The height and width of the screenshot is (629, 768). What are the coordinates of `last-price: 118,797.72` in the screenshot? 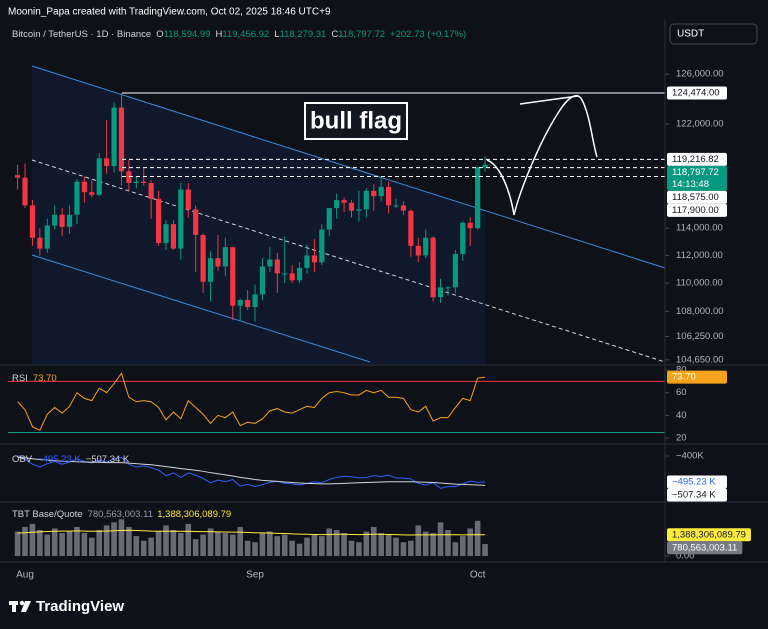 It's located at (695, 172).